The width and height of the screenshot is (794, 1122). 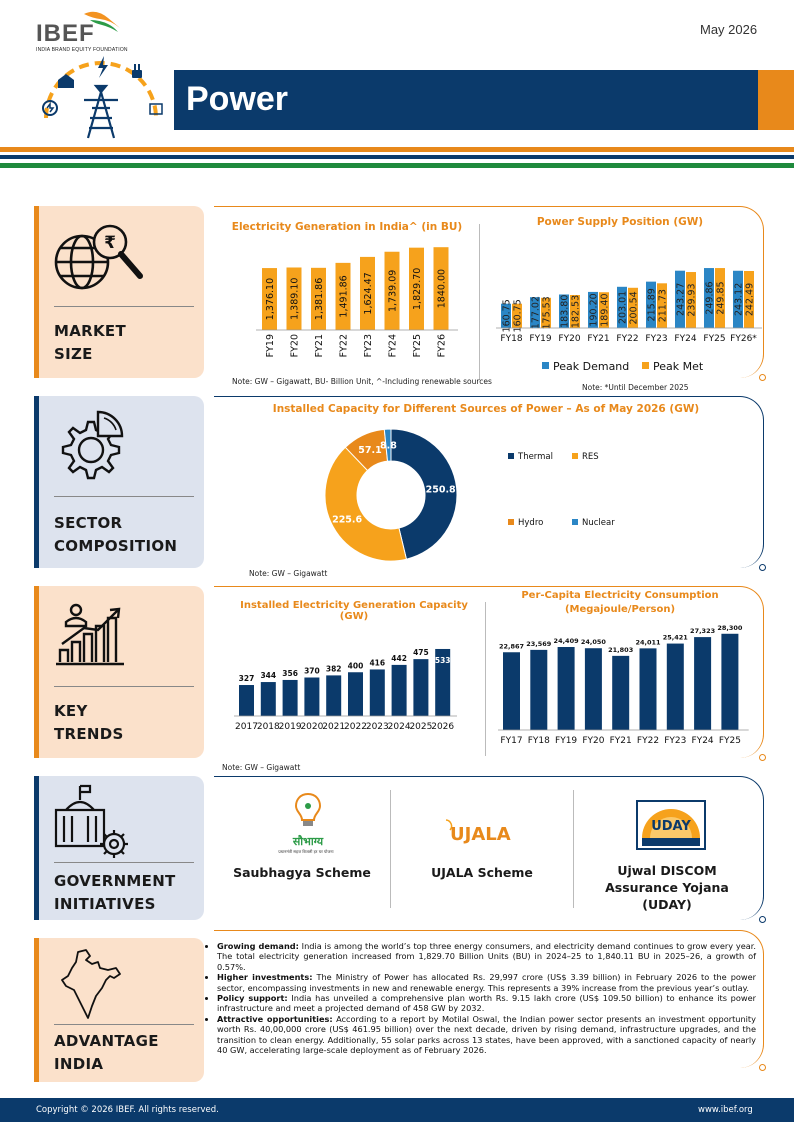 What do you see at coordinates (124, 686) in the screenshot?
I see `section-divider` at bounding box center [124, 686].